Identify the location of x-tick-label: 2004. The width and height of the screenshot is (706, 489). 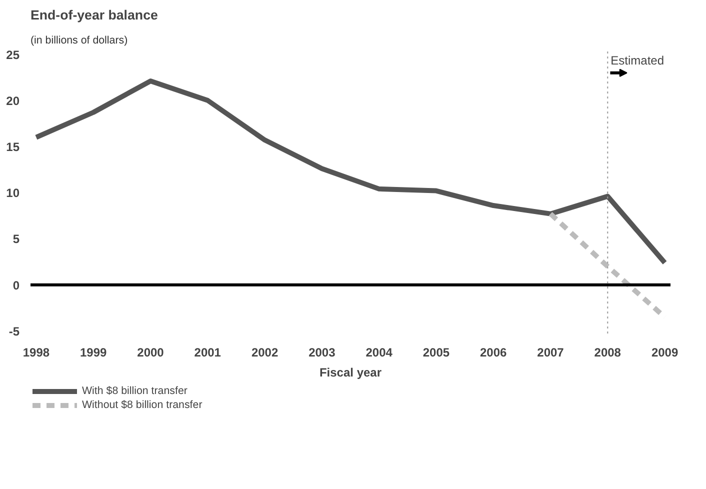
(379, 353).